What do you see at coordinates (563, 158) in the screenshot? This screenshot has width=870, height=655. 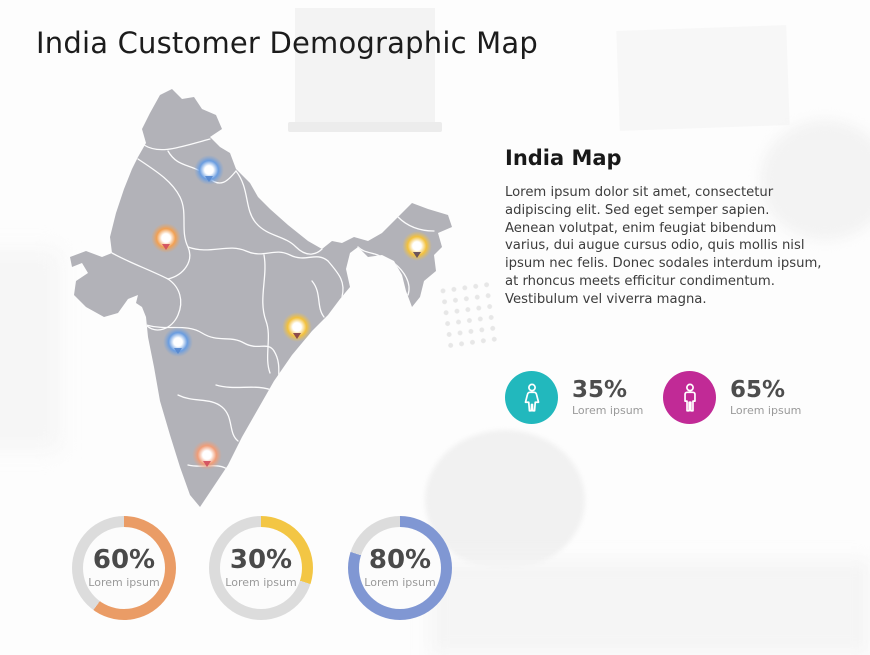 I see `panel-heading: India Map` at bounding box center [563, 158].